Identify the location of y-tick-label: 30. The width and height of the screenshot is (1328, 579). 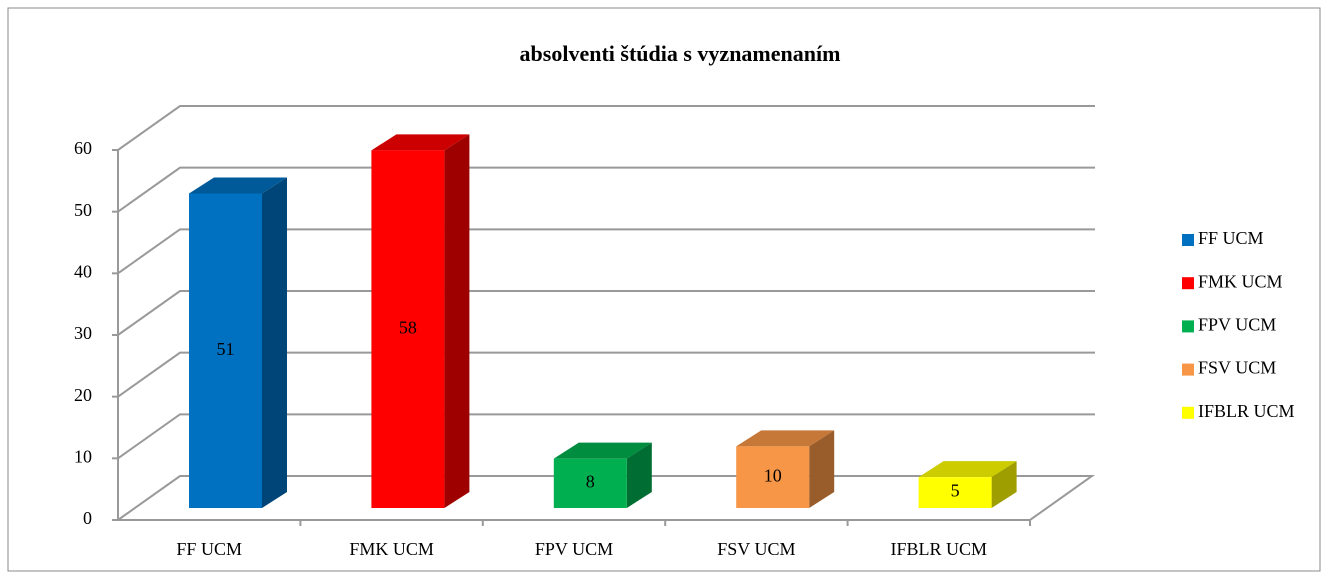
(83, 333).